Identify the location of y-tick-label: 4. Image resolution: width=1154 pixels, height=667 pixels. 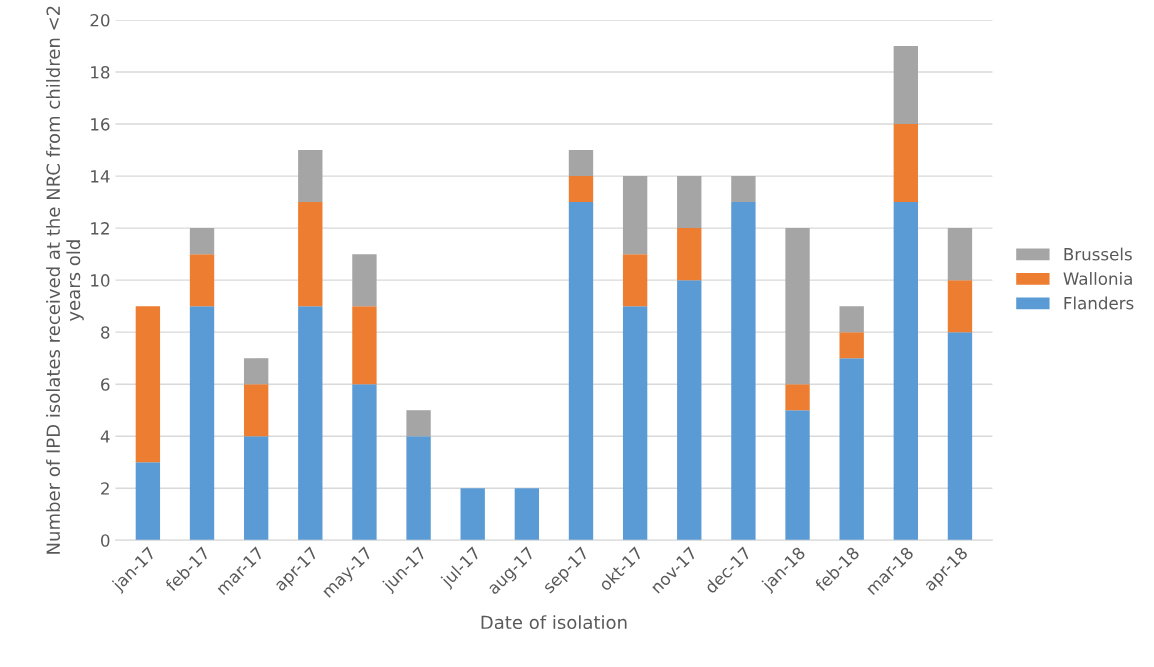
(105, 436).